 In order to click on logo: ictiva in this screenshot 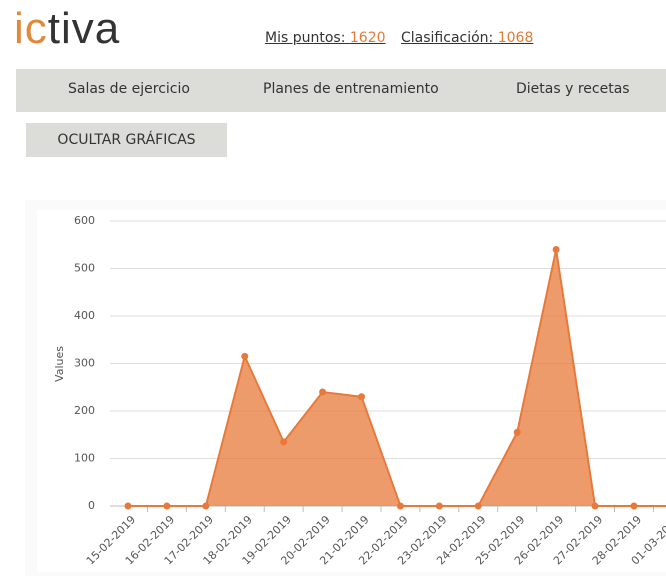, I will do `click(67, 29)`.